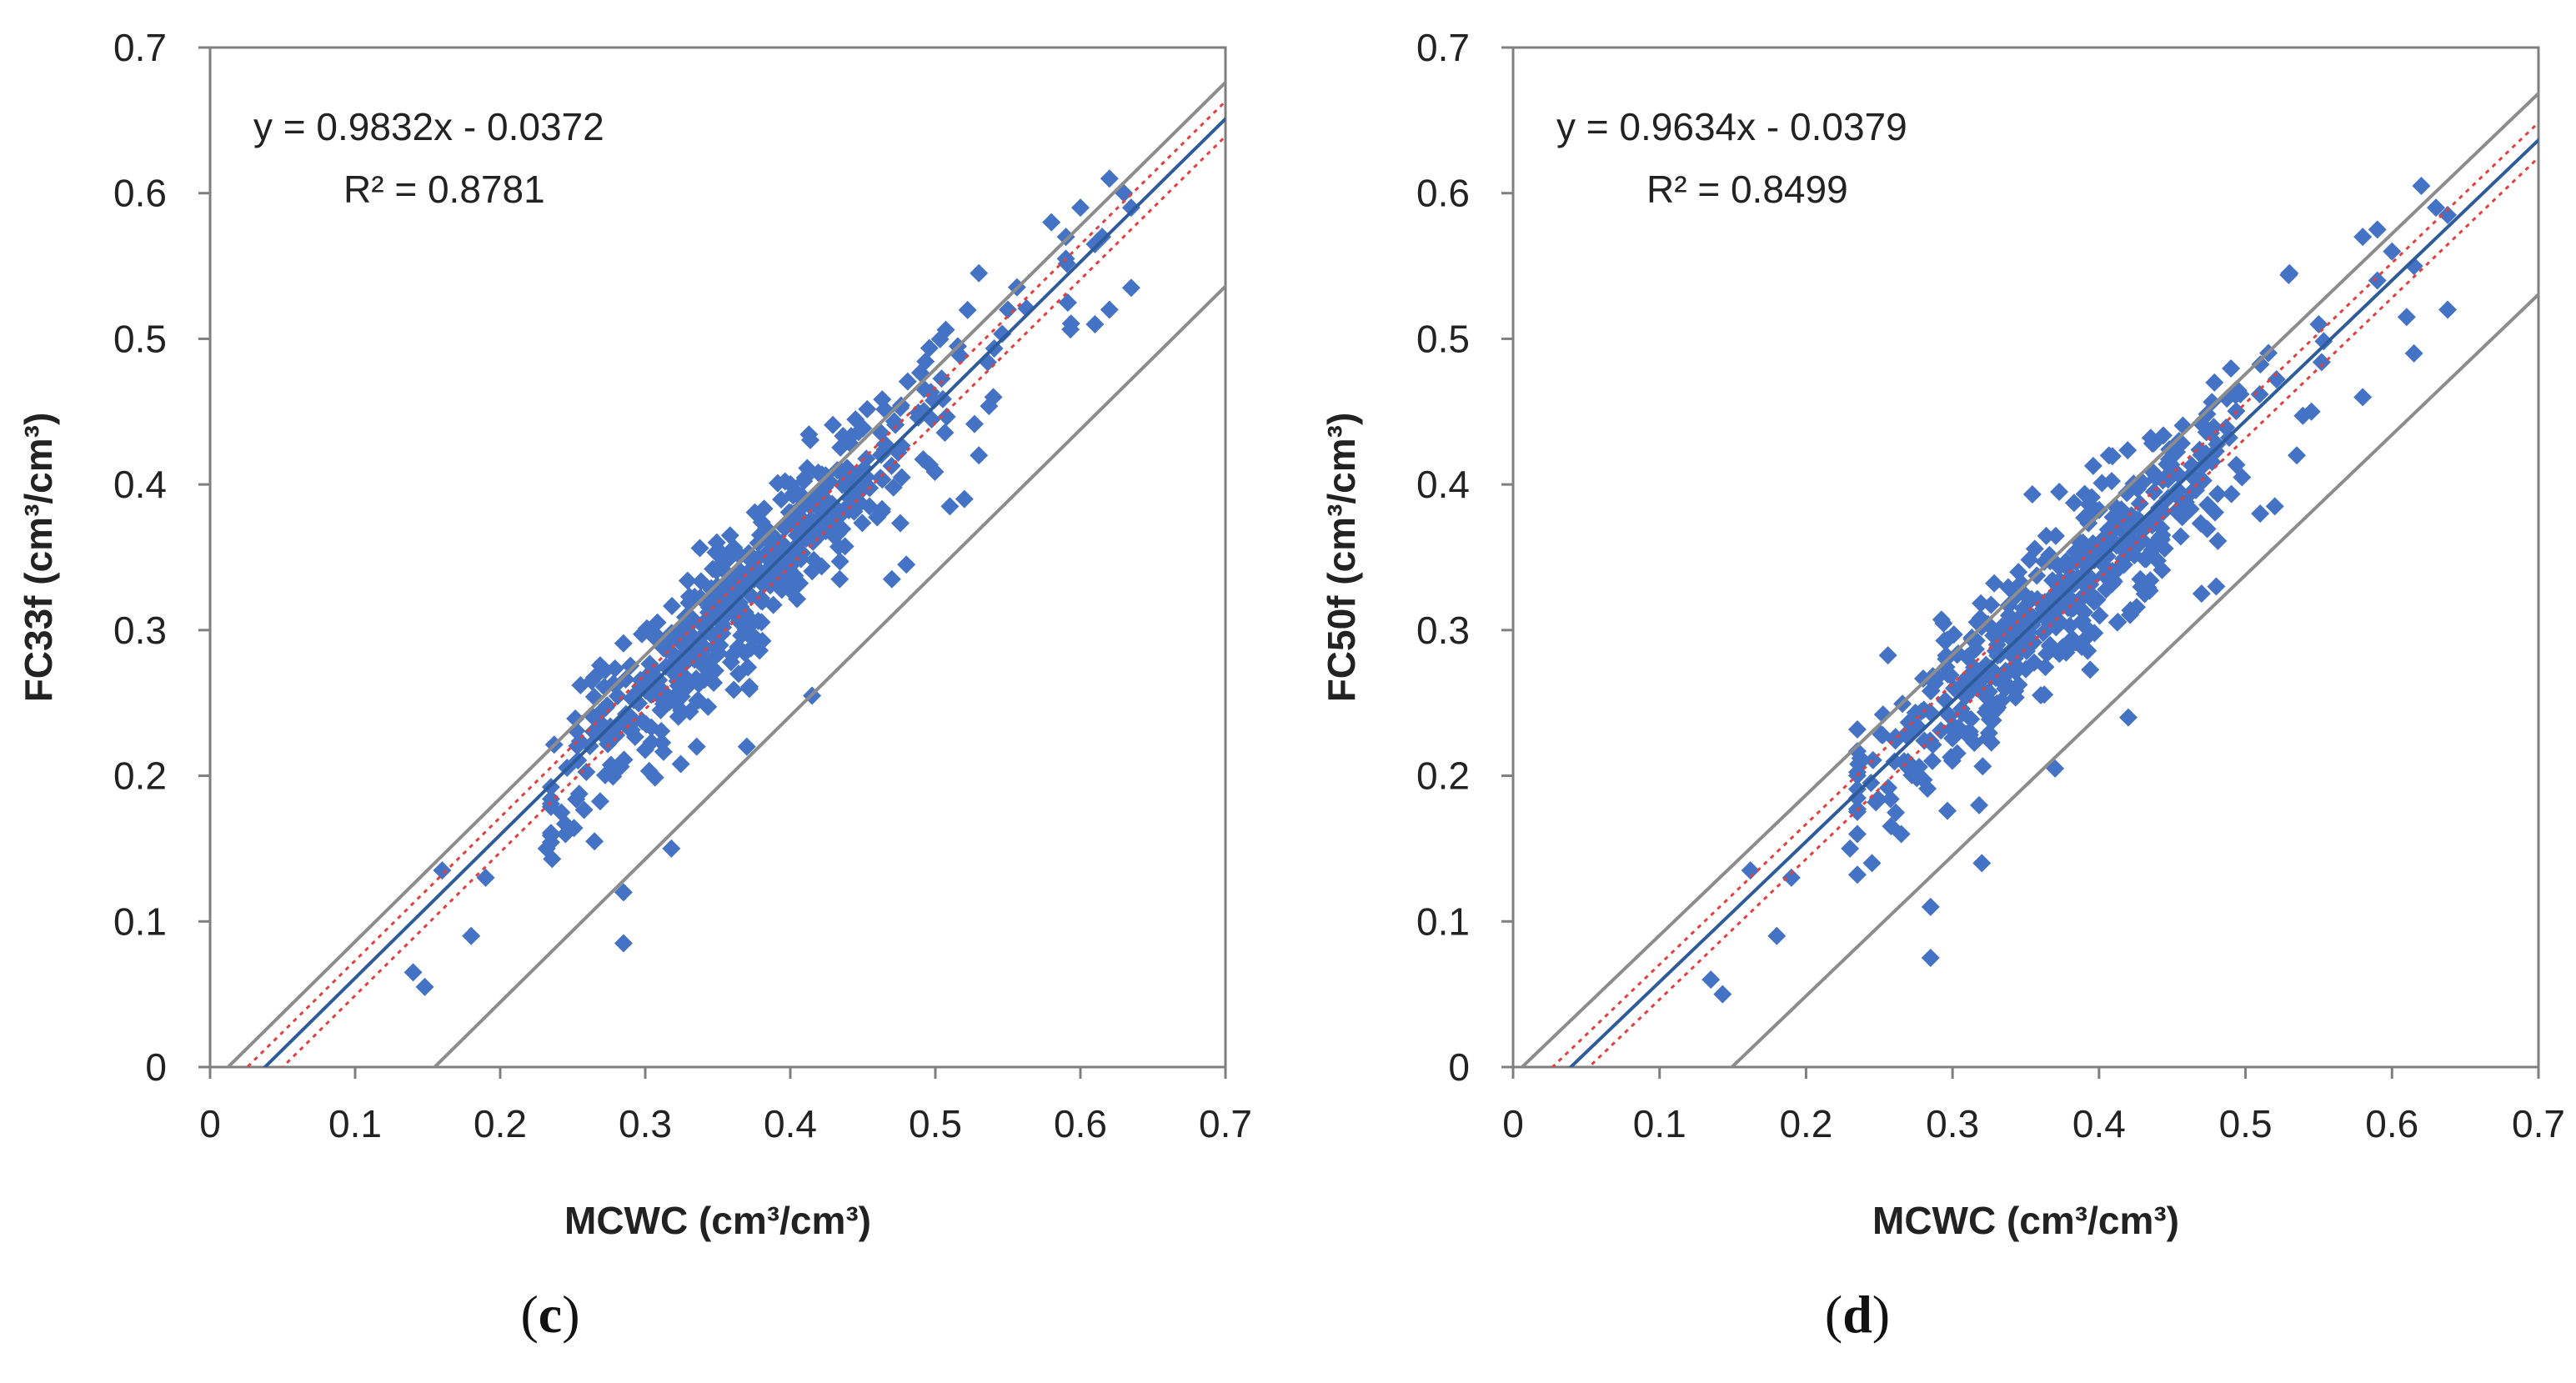  I want to click on x-tick-label: 0.4, so click(790, 1123).